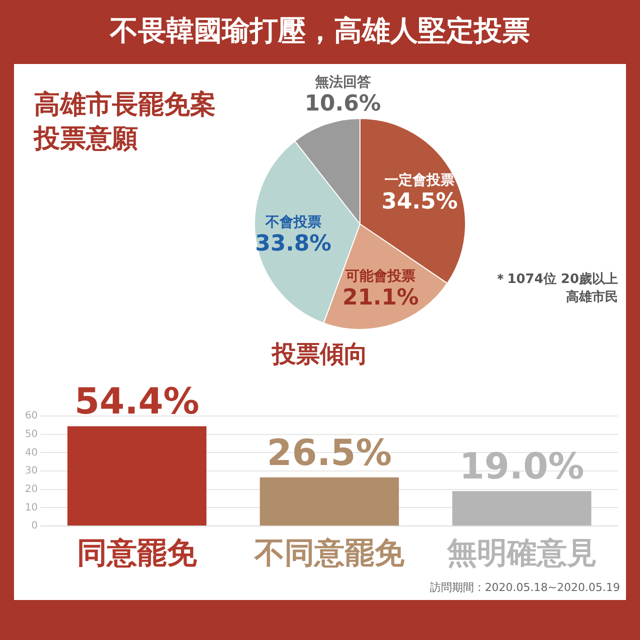 Image resolution: width=640 pixels, height=640 pixels. I want to click on data-label: 26.5%, so click(329, 453).